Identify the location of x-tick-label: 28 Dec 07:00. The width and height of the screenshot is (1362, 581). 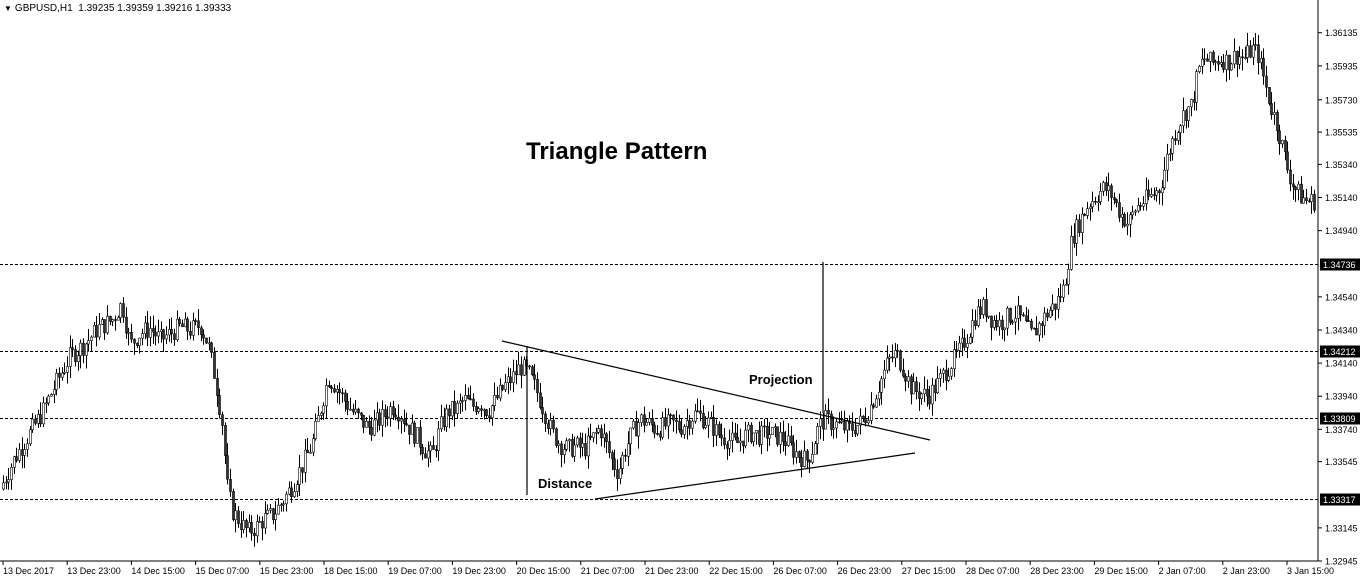
(993, 571).